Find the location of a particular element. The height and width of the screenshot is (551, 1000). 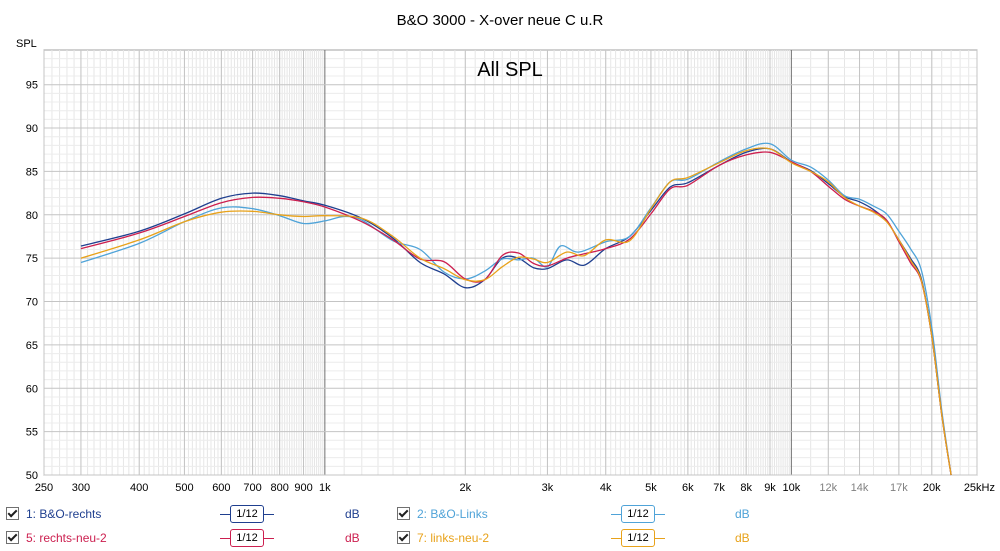

legend-label: 7: links-neu-2 is located at coordinates (453, 538).